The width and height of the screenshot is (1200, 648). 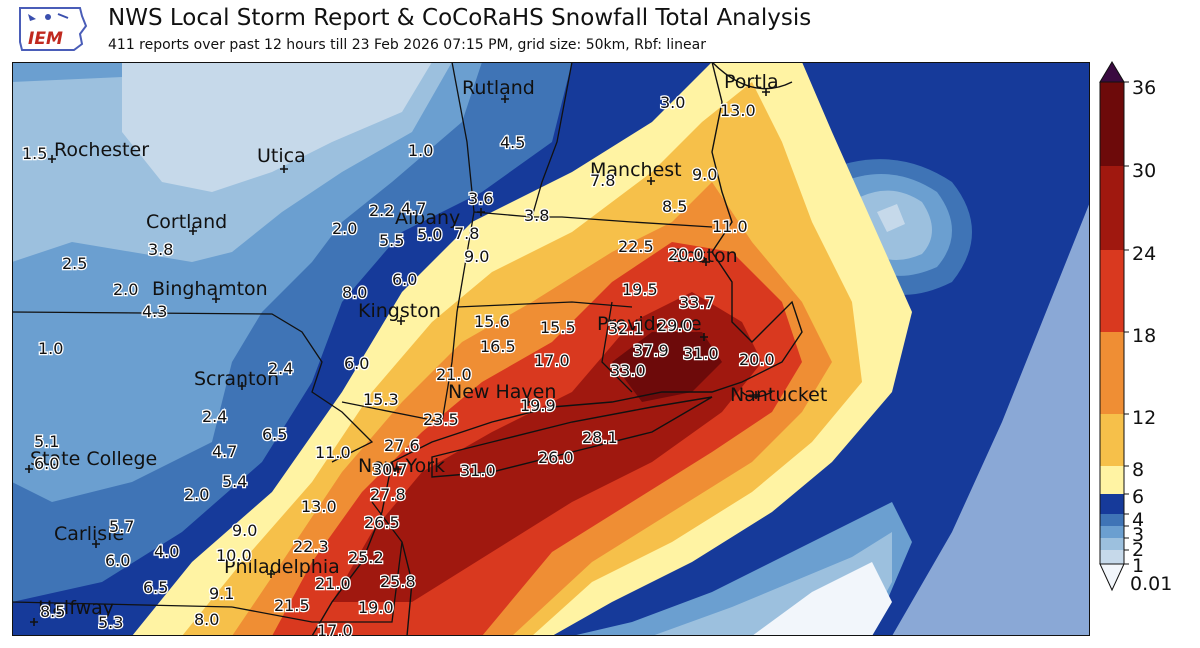 I want to click on value-label: 28.1, so click(x=600, y=437).